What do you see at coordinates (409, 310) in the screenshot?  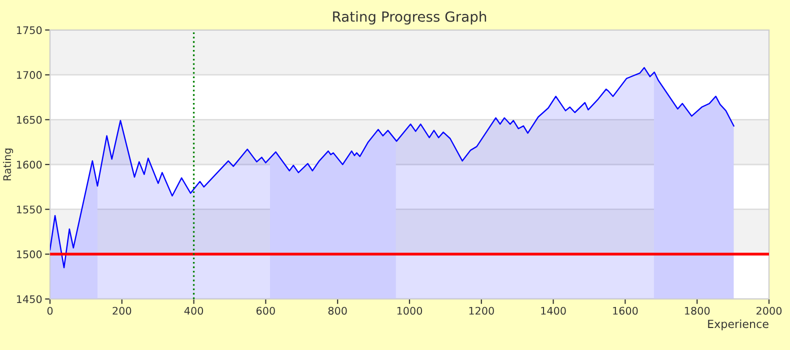 I see `x-tick-label: 1000` at bounding box center [409, 310].